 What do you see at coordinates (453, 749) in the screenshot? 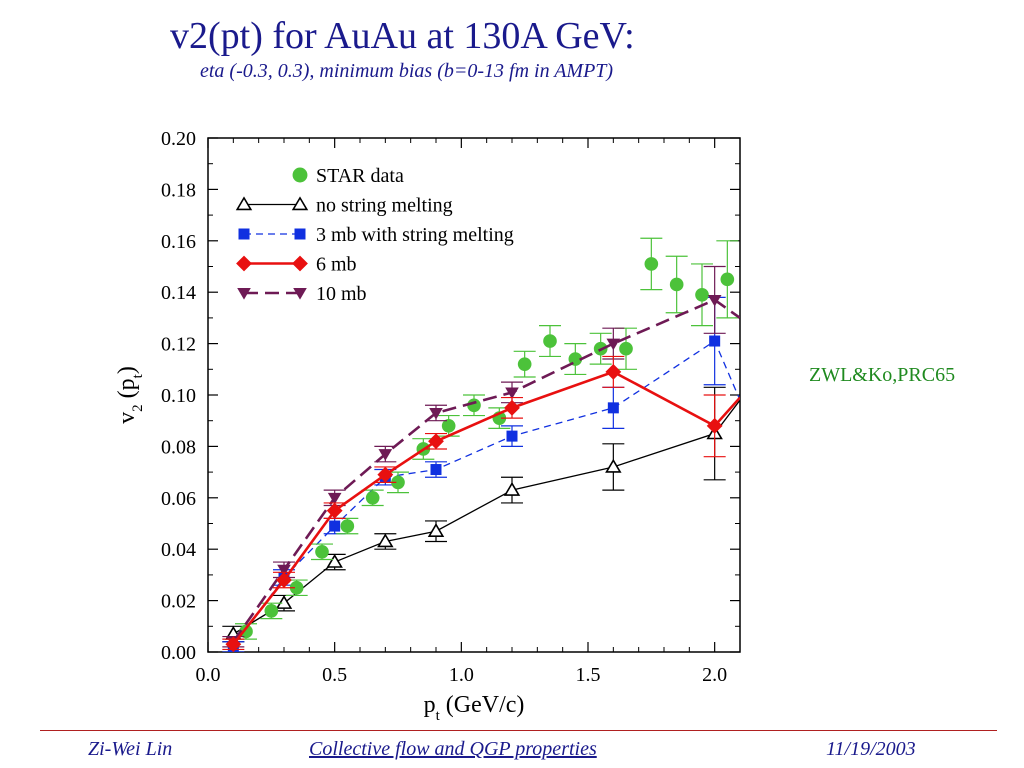
I see `footer-talk-title: Collective flow and QGP properties` at bounding box center [453, 749].